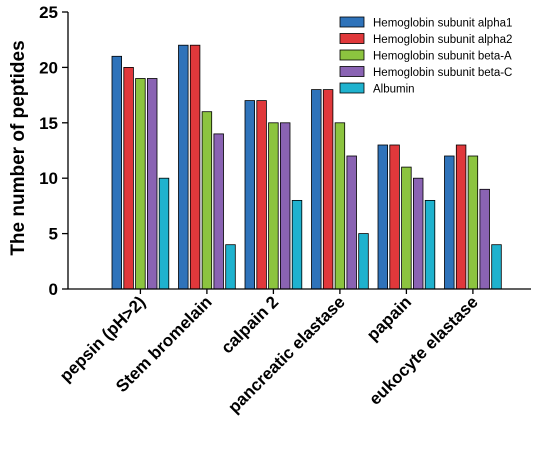  What do you see at coordinates (394, 90) in the screenshot?
I see `legend-label-5: Albumin` at bounding box center [394, 90].